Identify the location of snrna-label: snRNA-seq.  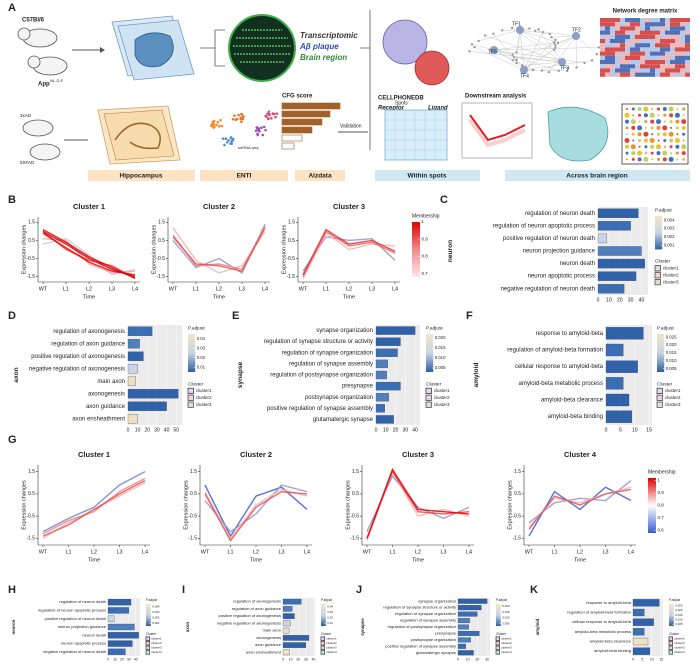
(248, 147).